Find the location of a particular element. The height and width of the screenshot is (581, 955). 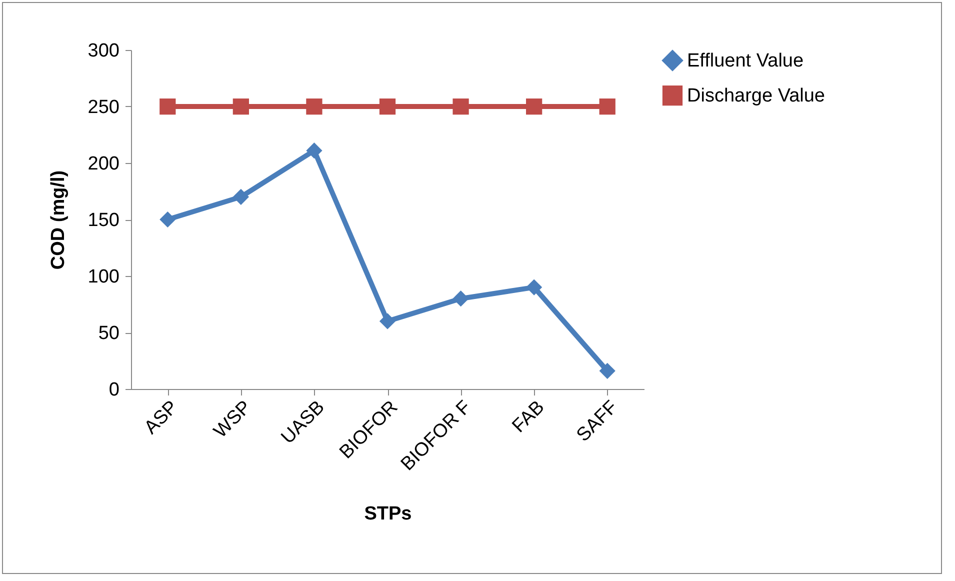

y-tick-label: 0 is located at coordinates (114, 390).